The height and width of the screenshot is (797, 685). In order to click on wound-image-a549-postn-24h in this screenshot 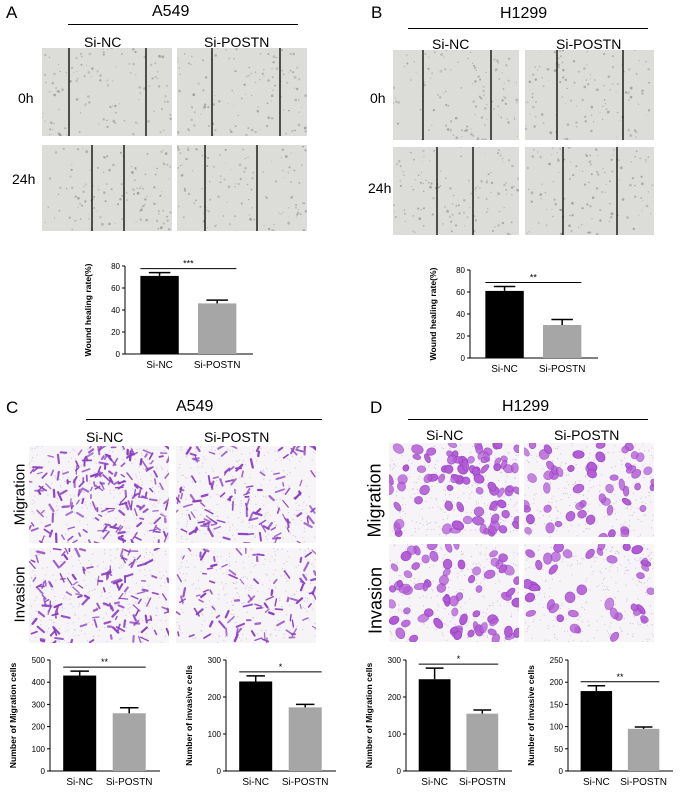, I will do `click(242, 188)`.